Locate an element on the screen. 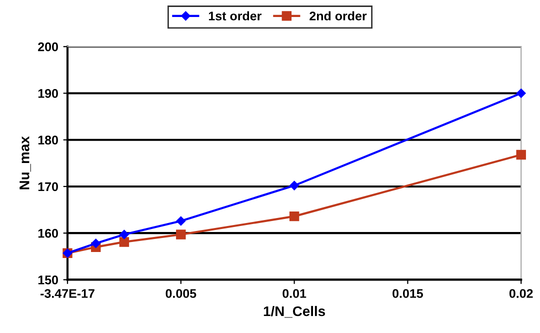 The height and width of the screenshot is (333, 540). y-tick-label: 200 is located at coordinates (48, 47).